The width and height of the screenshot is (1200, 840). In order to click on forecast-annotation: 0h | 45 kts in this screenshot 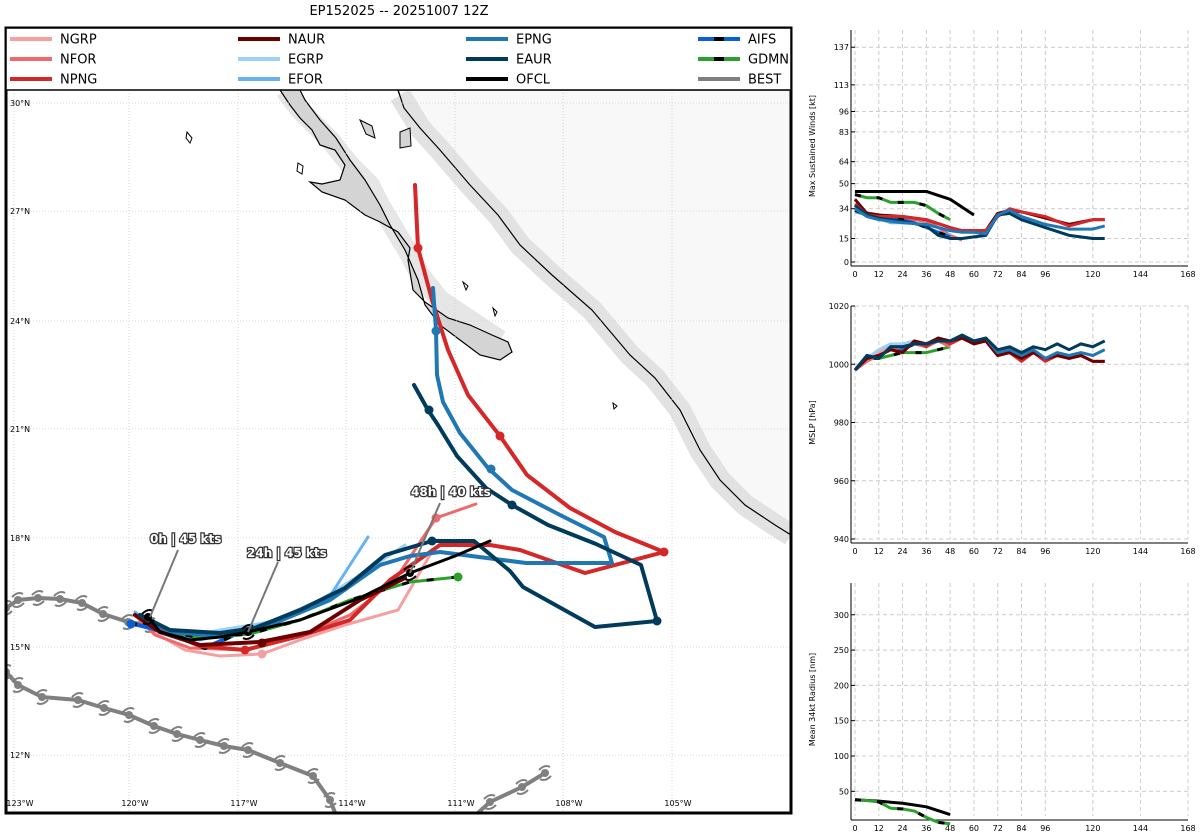, I will do `click(185, 539)`.